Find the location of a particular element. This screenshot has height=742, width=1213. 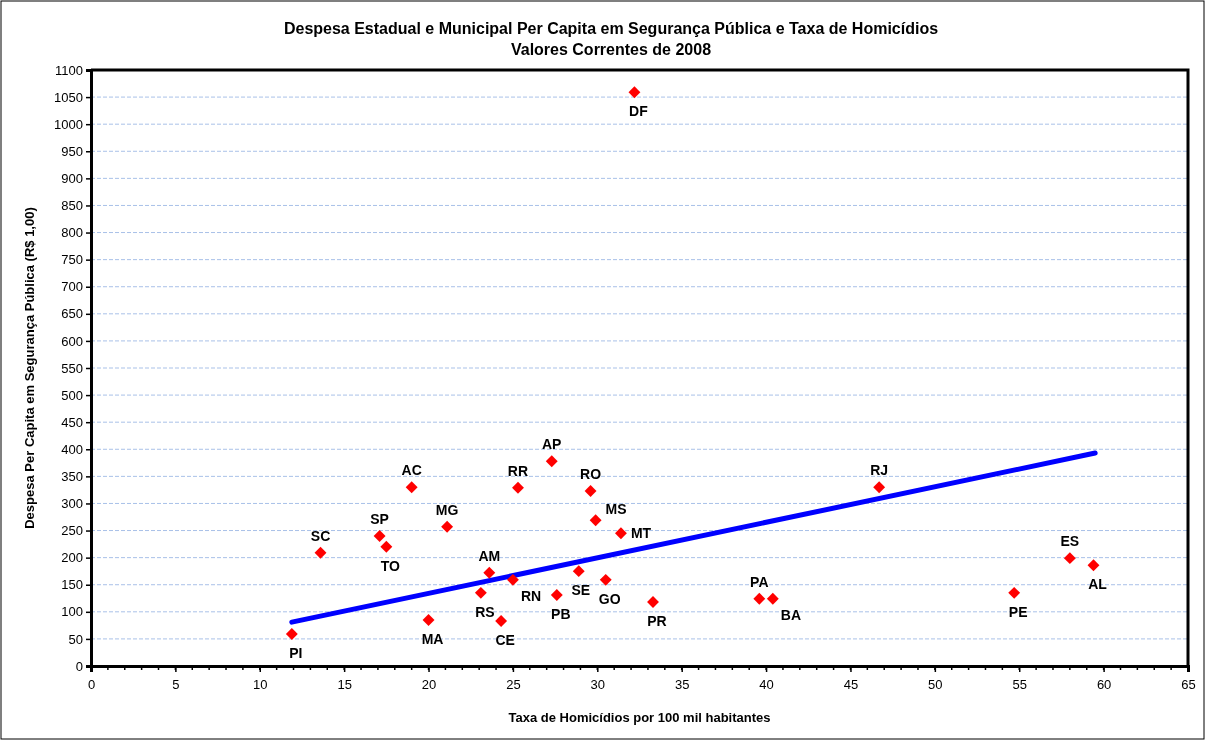

annotation: AP is located at coordinates (552, 444).